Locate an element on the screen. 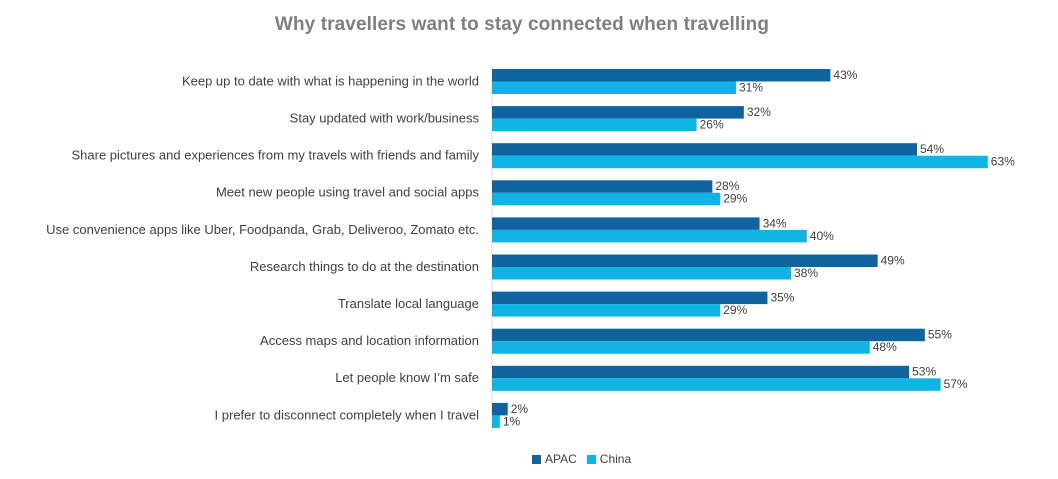  legend-item-china: China is located at coordinates (609, 459).